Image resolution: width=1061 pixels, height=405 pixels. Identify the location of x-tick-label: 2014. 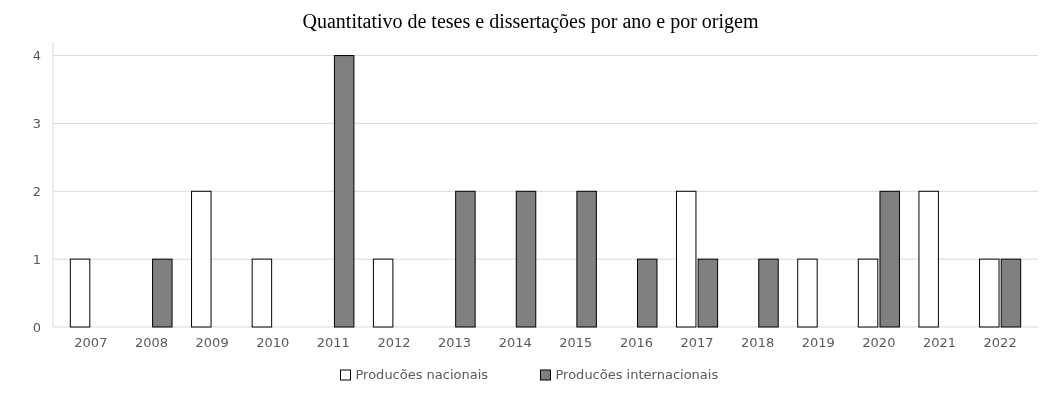
(515, 342).